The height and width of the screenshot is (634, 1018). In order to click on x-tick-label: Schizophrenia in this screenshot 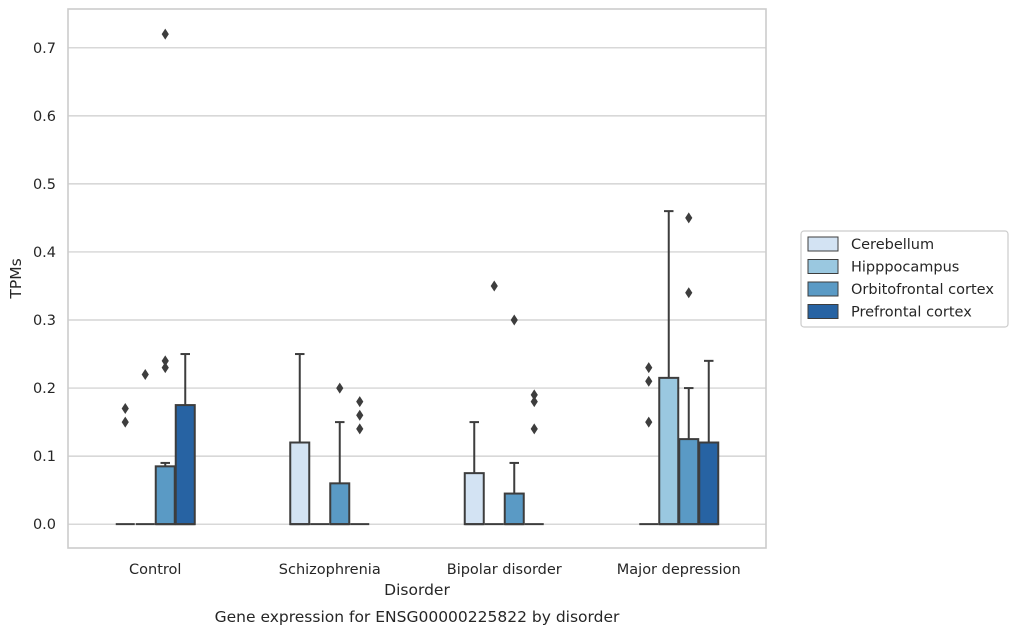, I will do `click(330, 570)`.